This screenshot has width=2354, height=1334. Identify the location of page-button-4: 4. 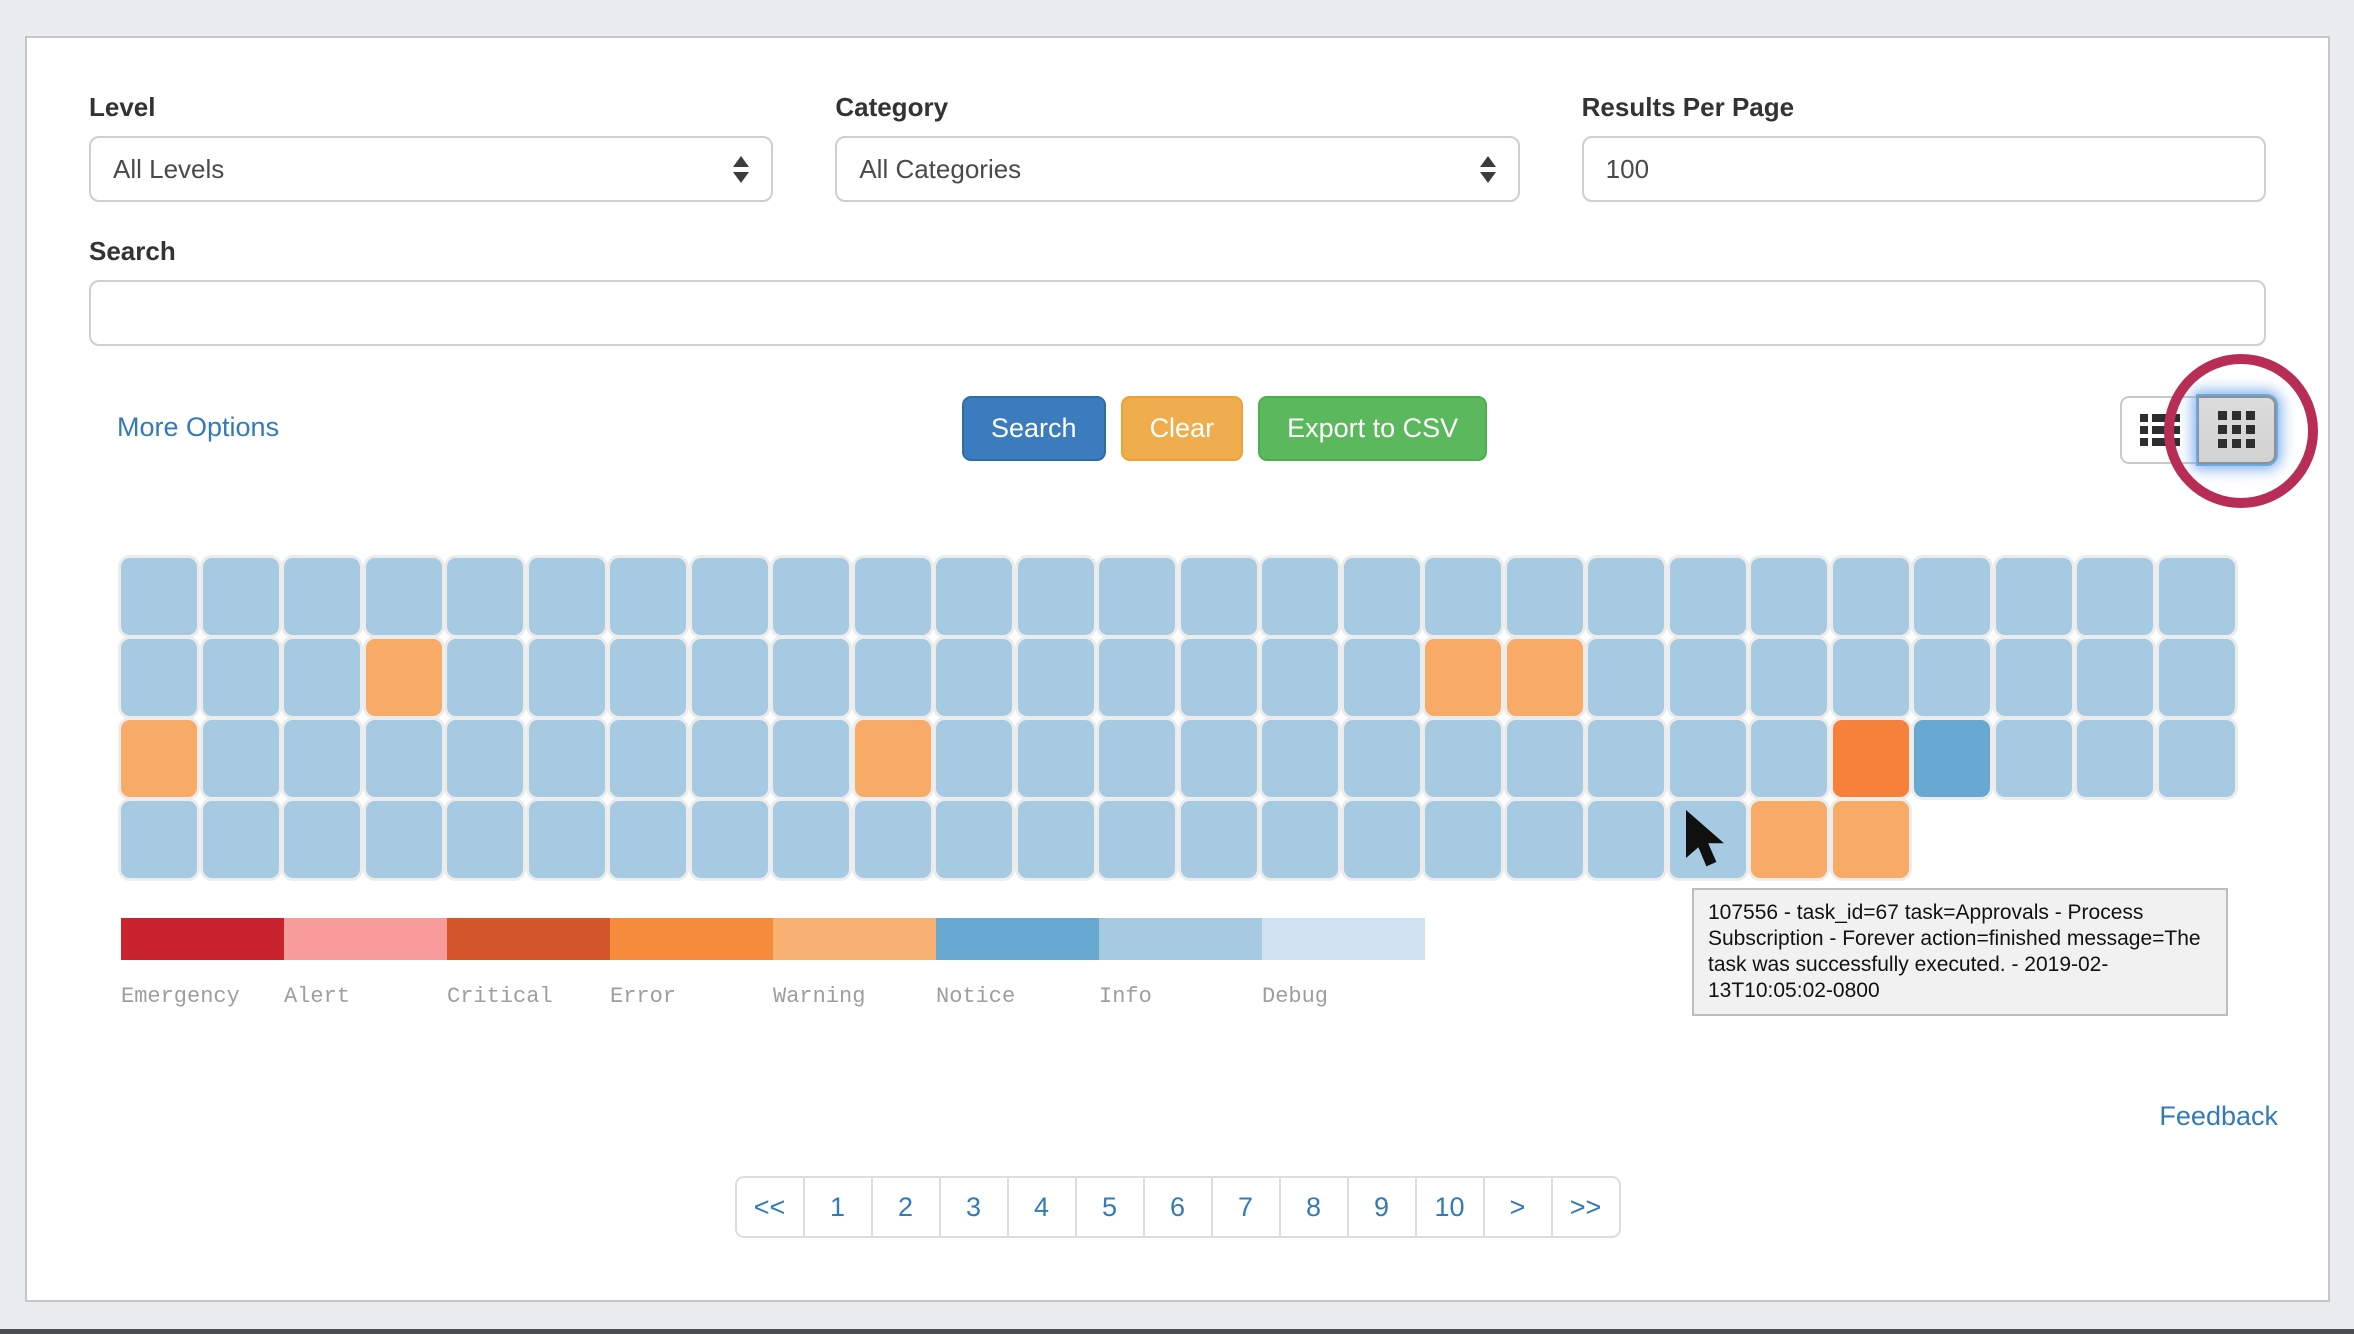
(1041, 1207).